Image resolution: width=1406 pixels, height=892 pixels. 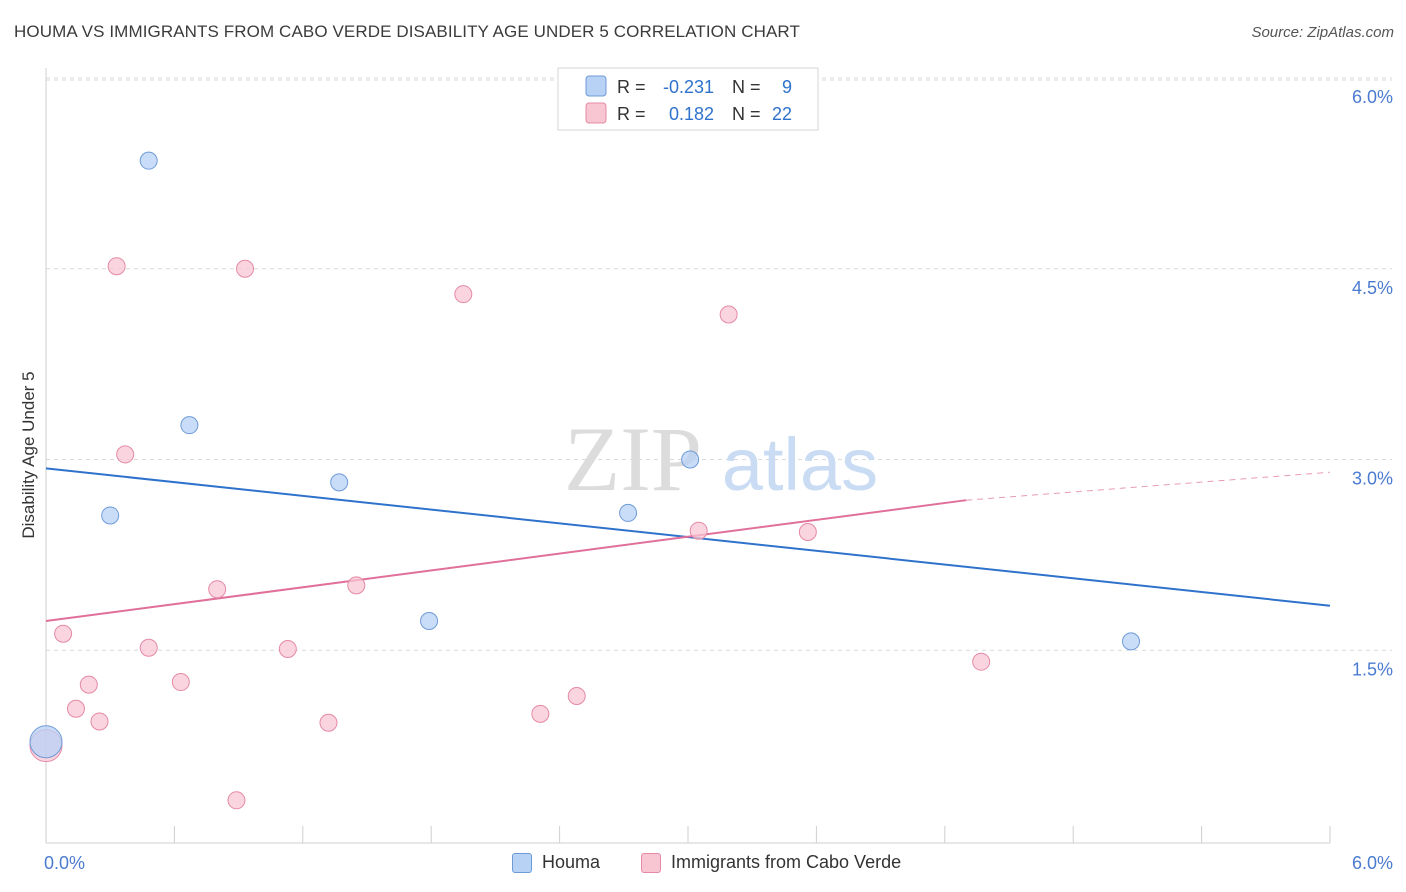 I want to click on legend-label-cabo-verde: Immigrants from Cabo Verde, so click(x=786, y=862).